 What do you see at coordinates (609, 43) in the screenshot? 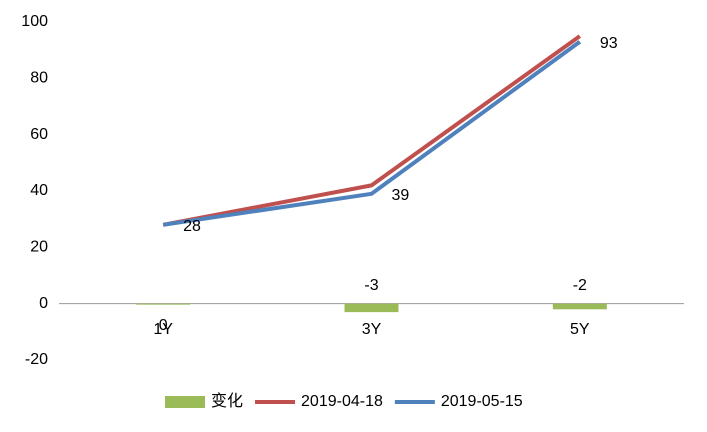
I see `data-label: 93` at bounding box center [609, 43].